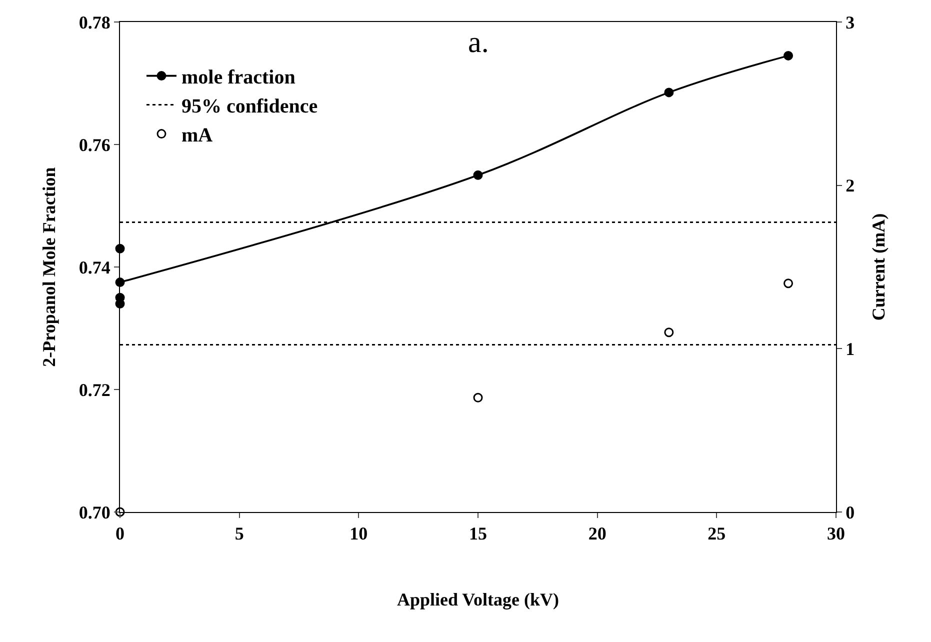 The width and height of the screenshot is (931, 642). Describe the element at coordinates (836, 534) in the screenshot. I see `x-tick-label: 30` at that location.